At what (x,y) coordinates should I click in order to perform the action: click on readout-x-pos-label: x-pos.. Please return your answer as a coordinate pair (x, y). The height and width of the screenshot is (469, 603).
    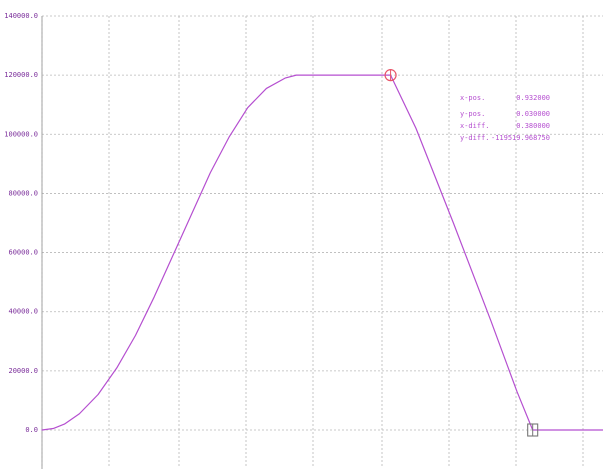
    Looking at the image, I should click on (472, 98).